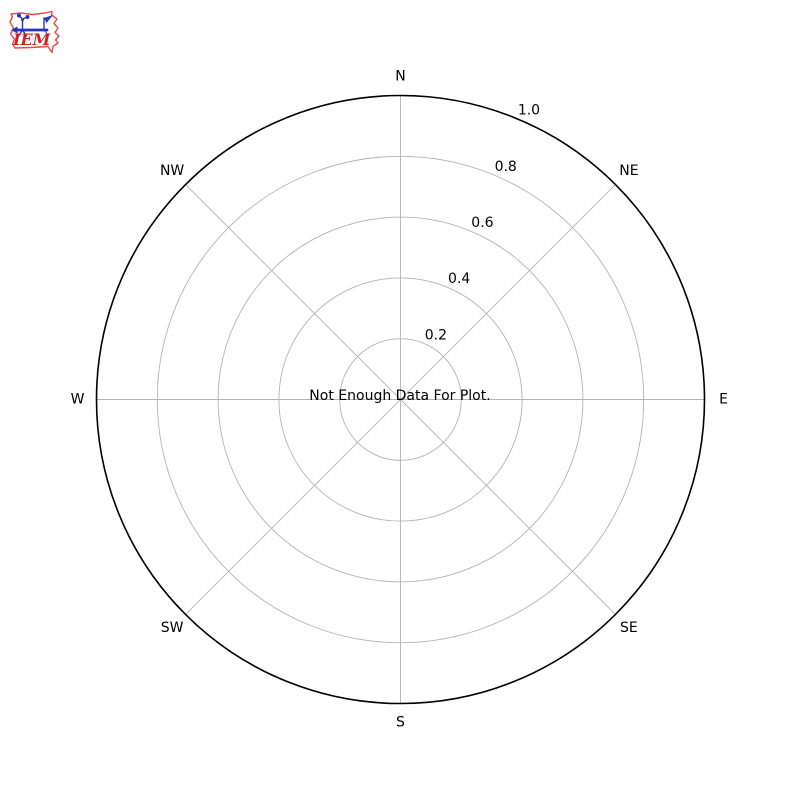  What do you see at coordinates (723, 400) in the screenshot?
I see `direction-label-e: E` at bounding box center [723, 400].